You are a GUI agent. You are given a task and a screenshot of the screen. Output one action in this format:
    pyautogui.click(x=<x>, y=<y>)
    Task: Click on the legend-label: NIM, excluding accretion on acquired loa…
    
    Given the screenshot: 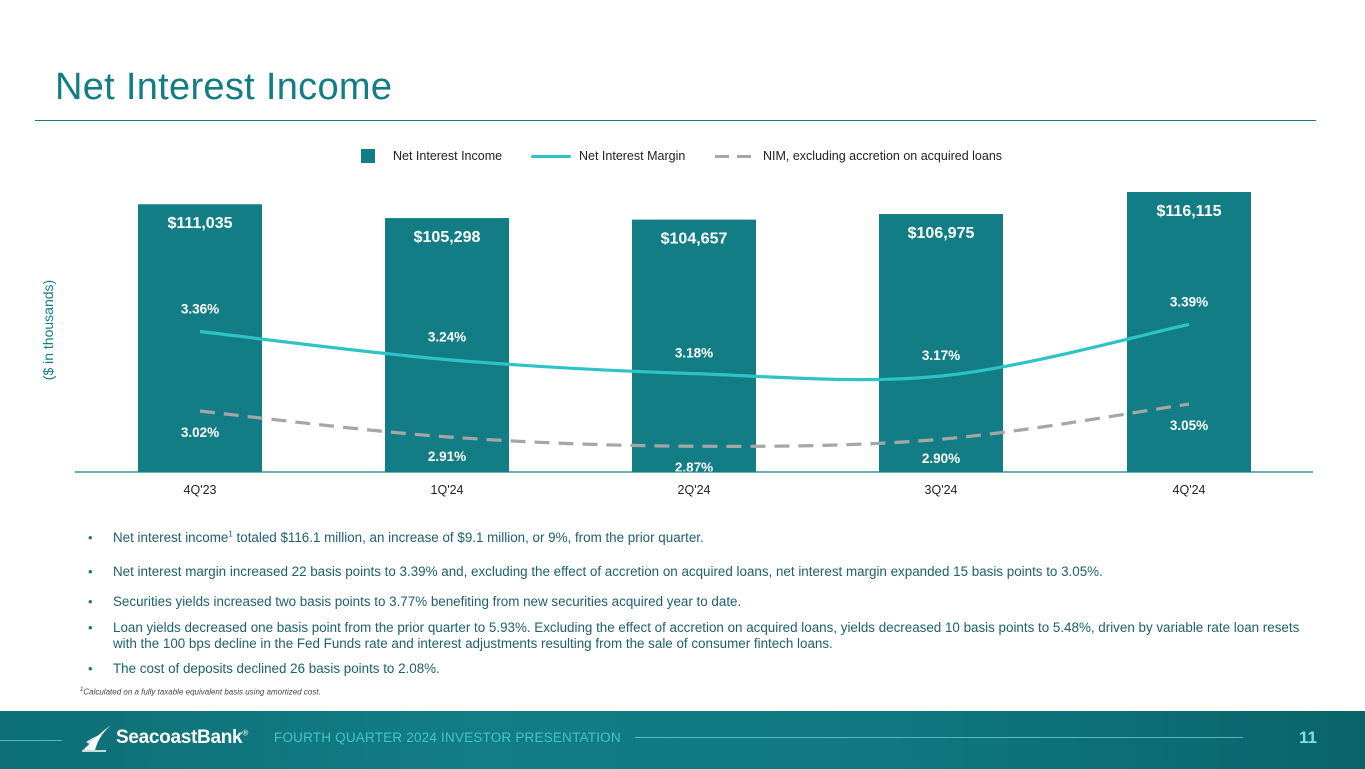 What is the action you would take?
    pyautogui.click(x=883, y=156)
    